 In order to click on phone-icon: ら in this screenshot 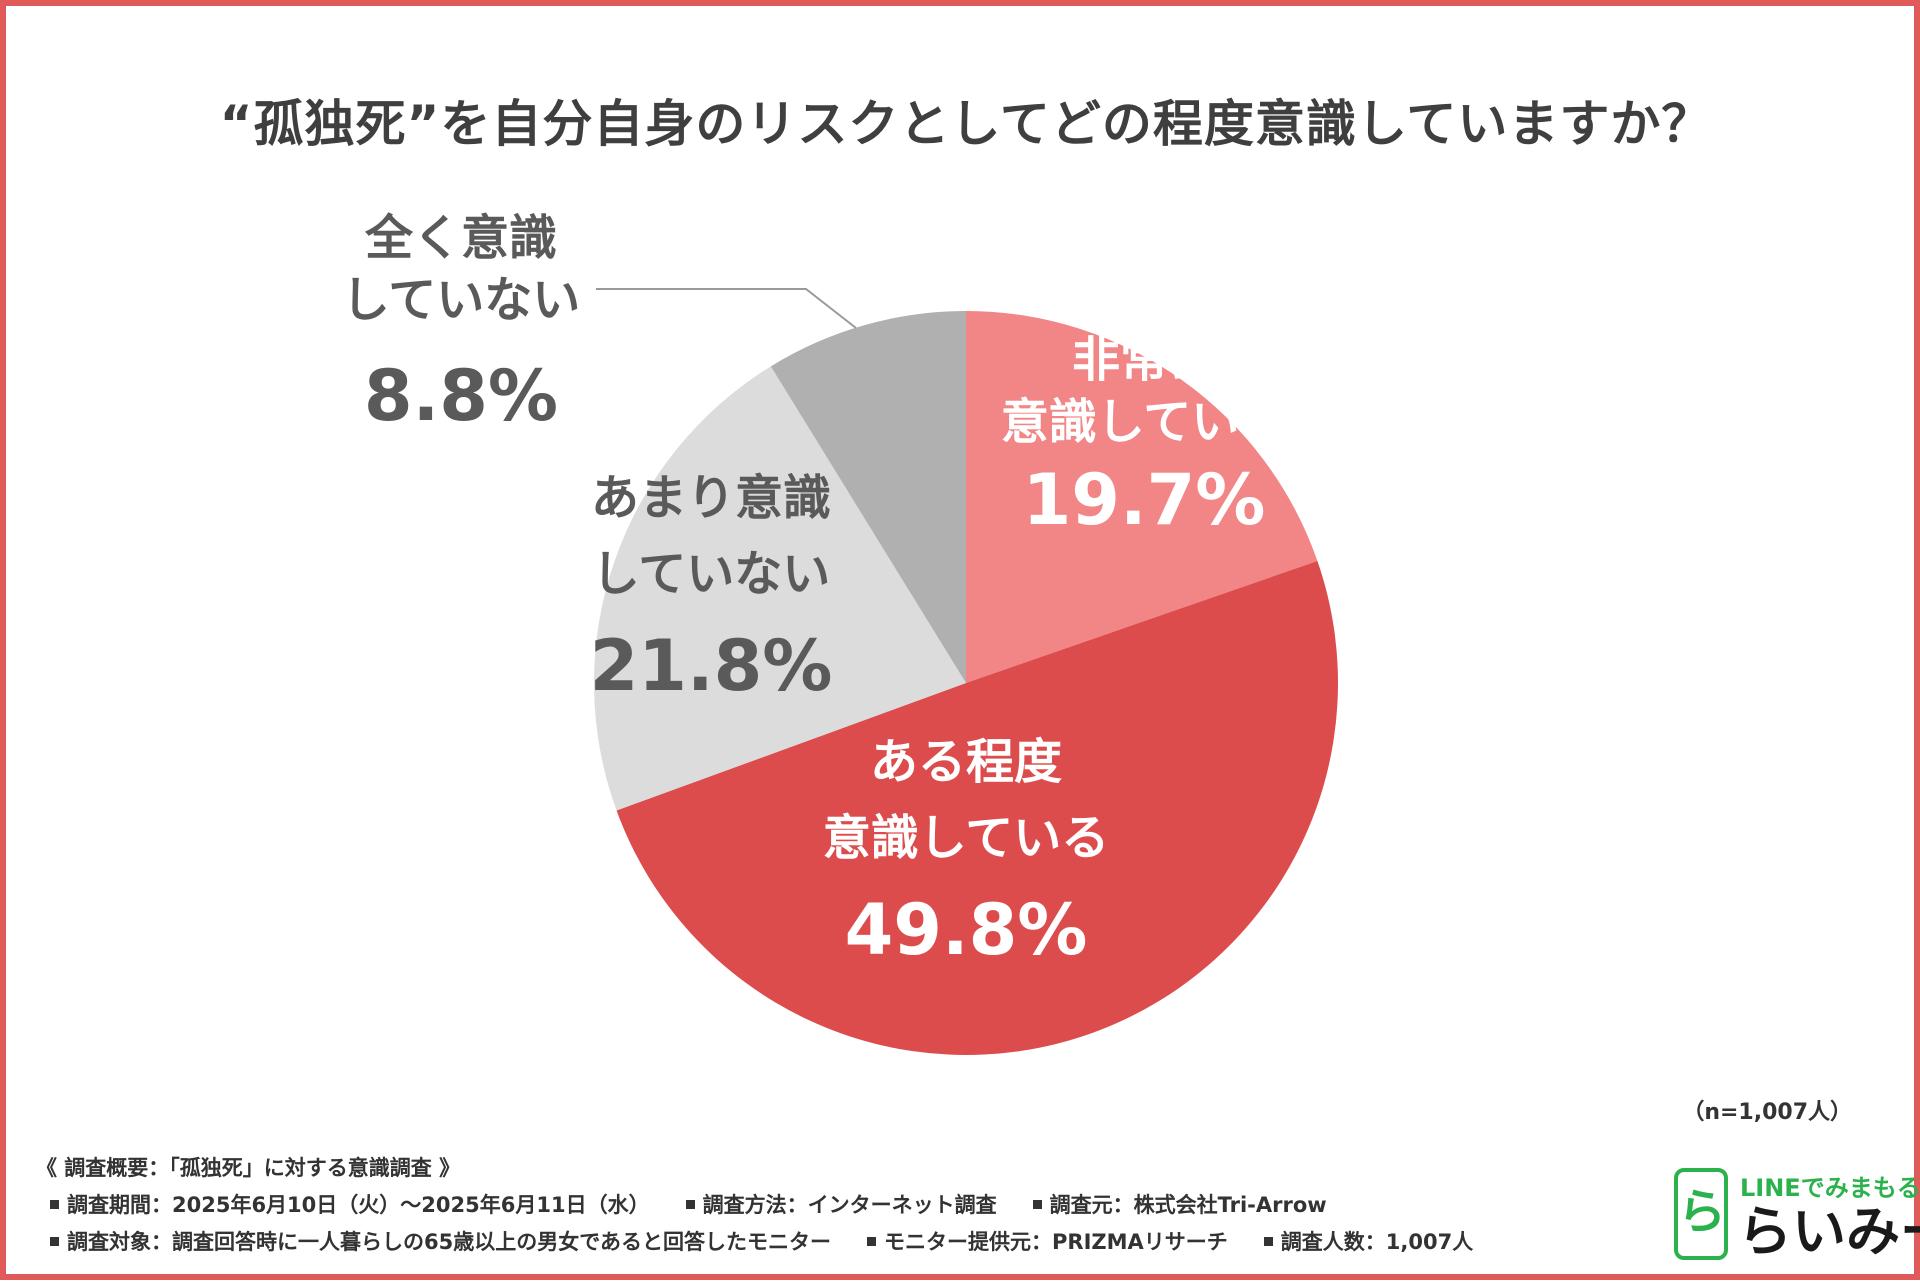, I will do `click(1701, 1214)`.